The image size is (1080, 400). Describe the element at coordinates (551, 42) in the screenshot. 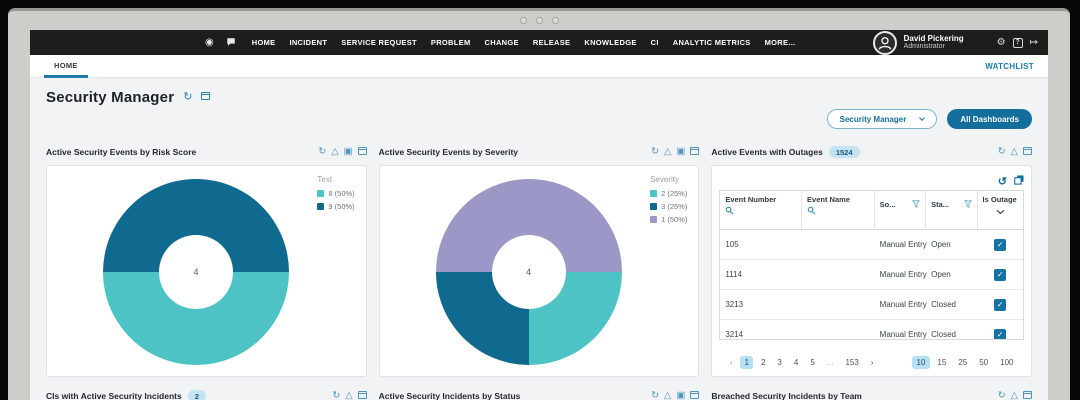

I see `menu-item-release: RELEASE` at that location.